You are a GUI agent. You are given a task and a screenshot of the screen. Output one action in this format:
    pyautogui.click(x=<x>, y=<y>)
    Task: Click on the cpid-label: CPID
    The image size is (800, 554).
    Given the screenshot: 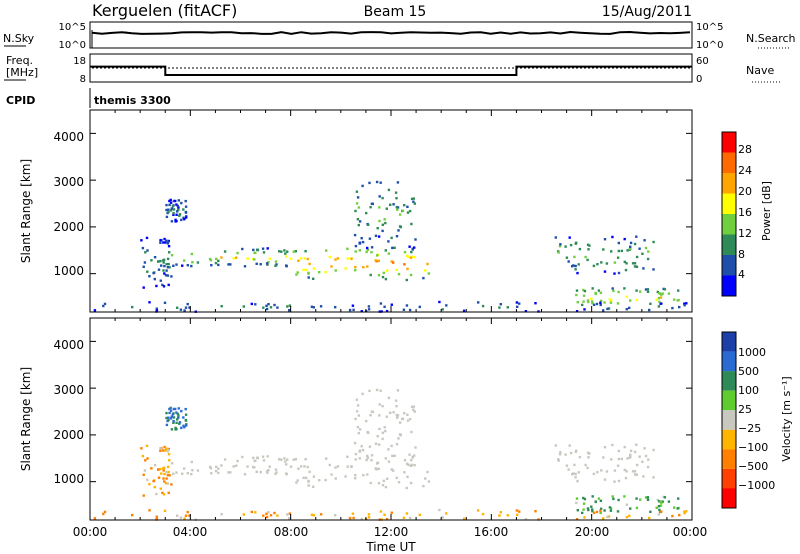 What is the action you would take?
    pyautogui.click(x=20, y=100)
    